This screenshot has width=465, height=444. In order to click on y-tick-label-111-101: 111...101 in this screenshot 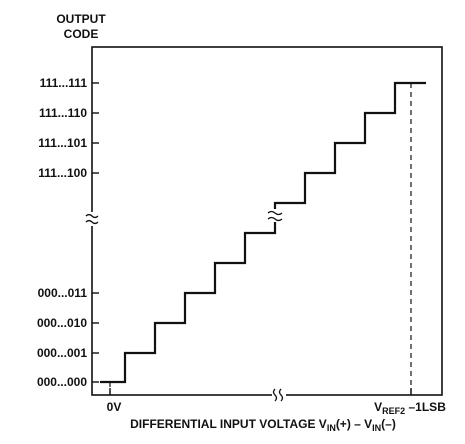, I will do `click(62, 143)`.